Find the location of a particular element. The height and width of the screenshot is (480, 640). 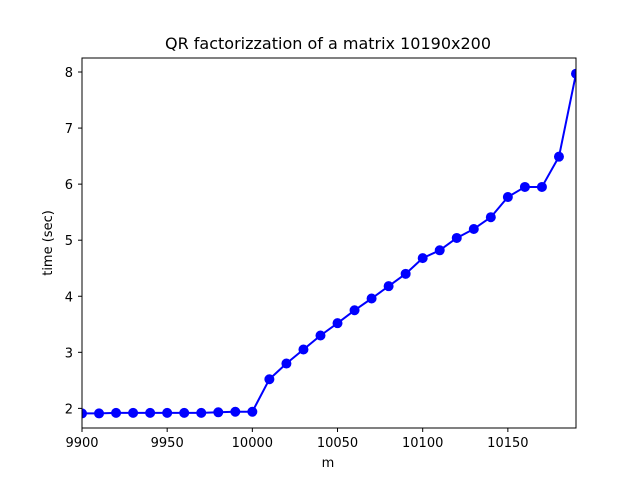

x-tick-label: 10050 is located at coordinates (337, 443).